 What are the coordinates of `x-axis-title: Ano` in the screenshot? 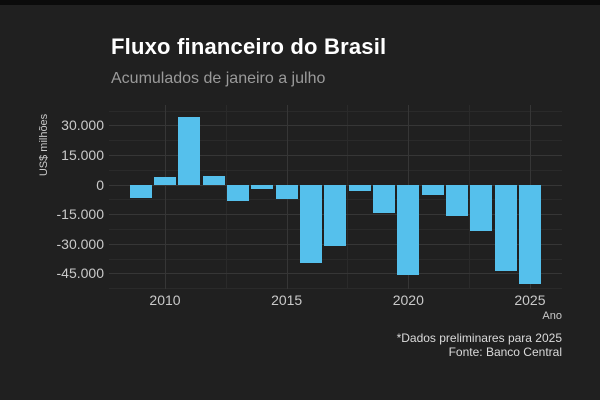 It's located at (552, 316).